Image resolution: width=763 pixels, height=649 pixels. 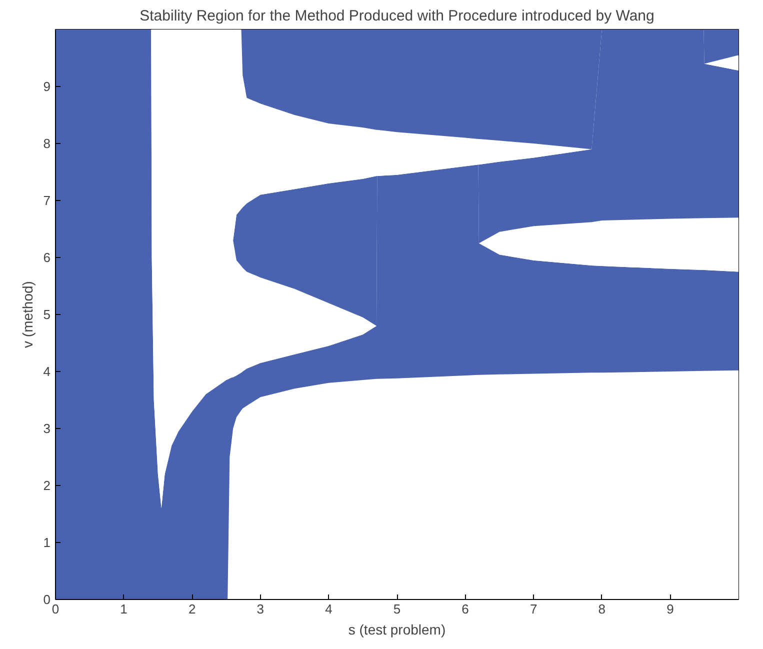 What do you see at coordinates (397, 16) in the screenshot?
I see `chart-title: Stability Region for the Method Produced with Procedure introduced by Wang` at bounding box center [397, 16].